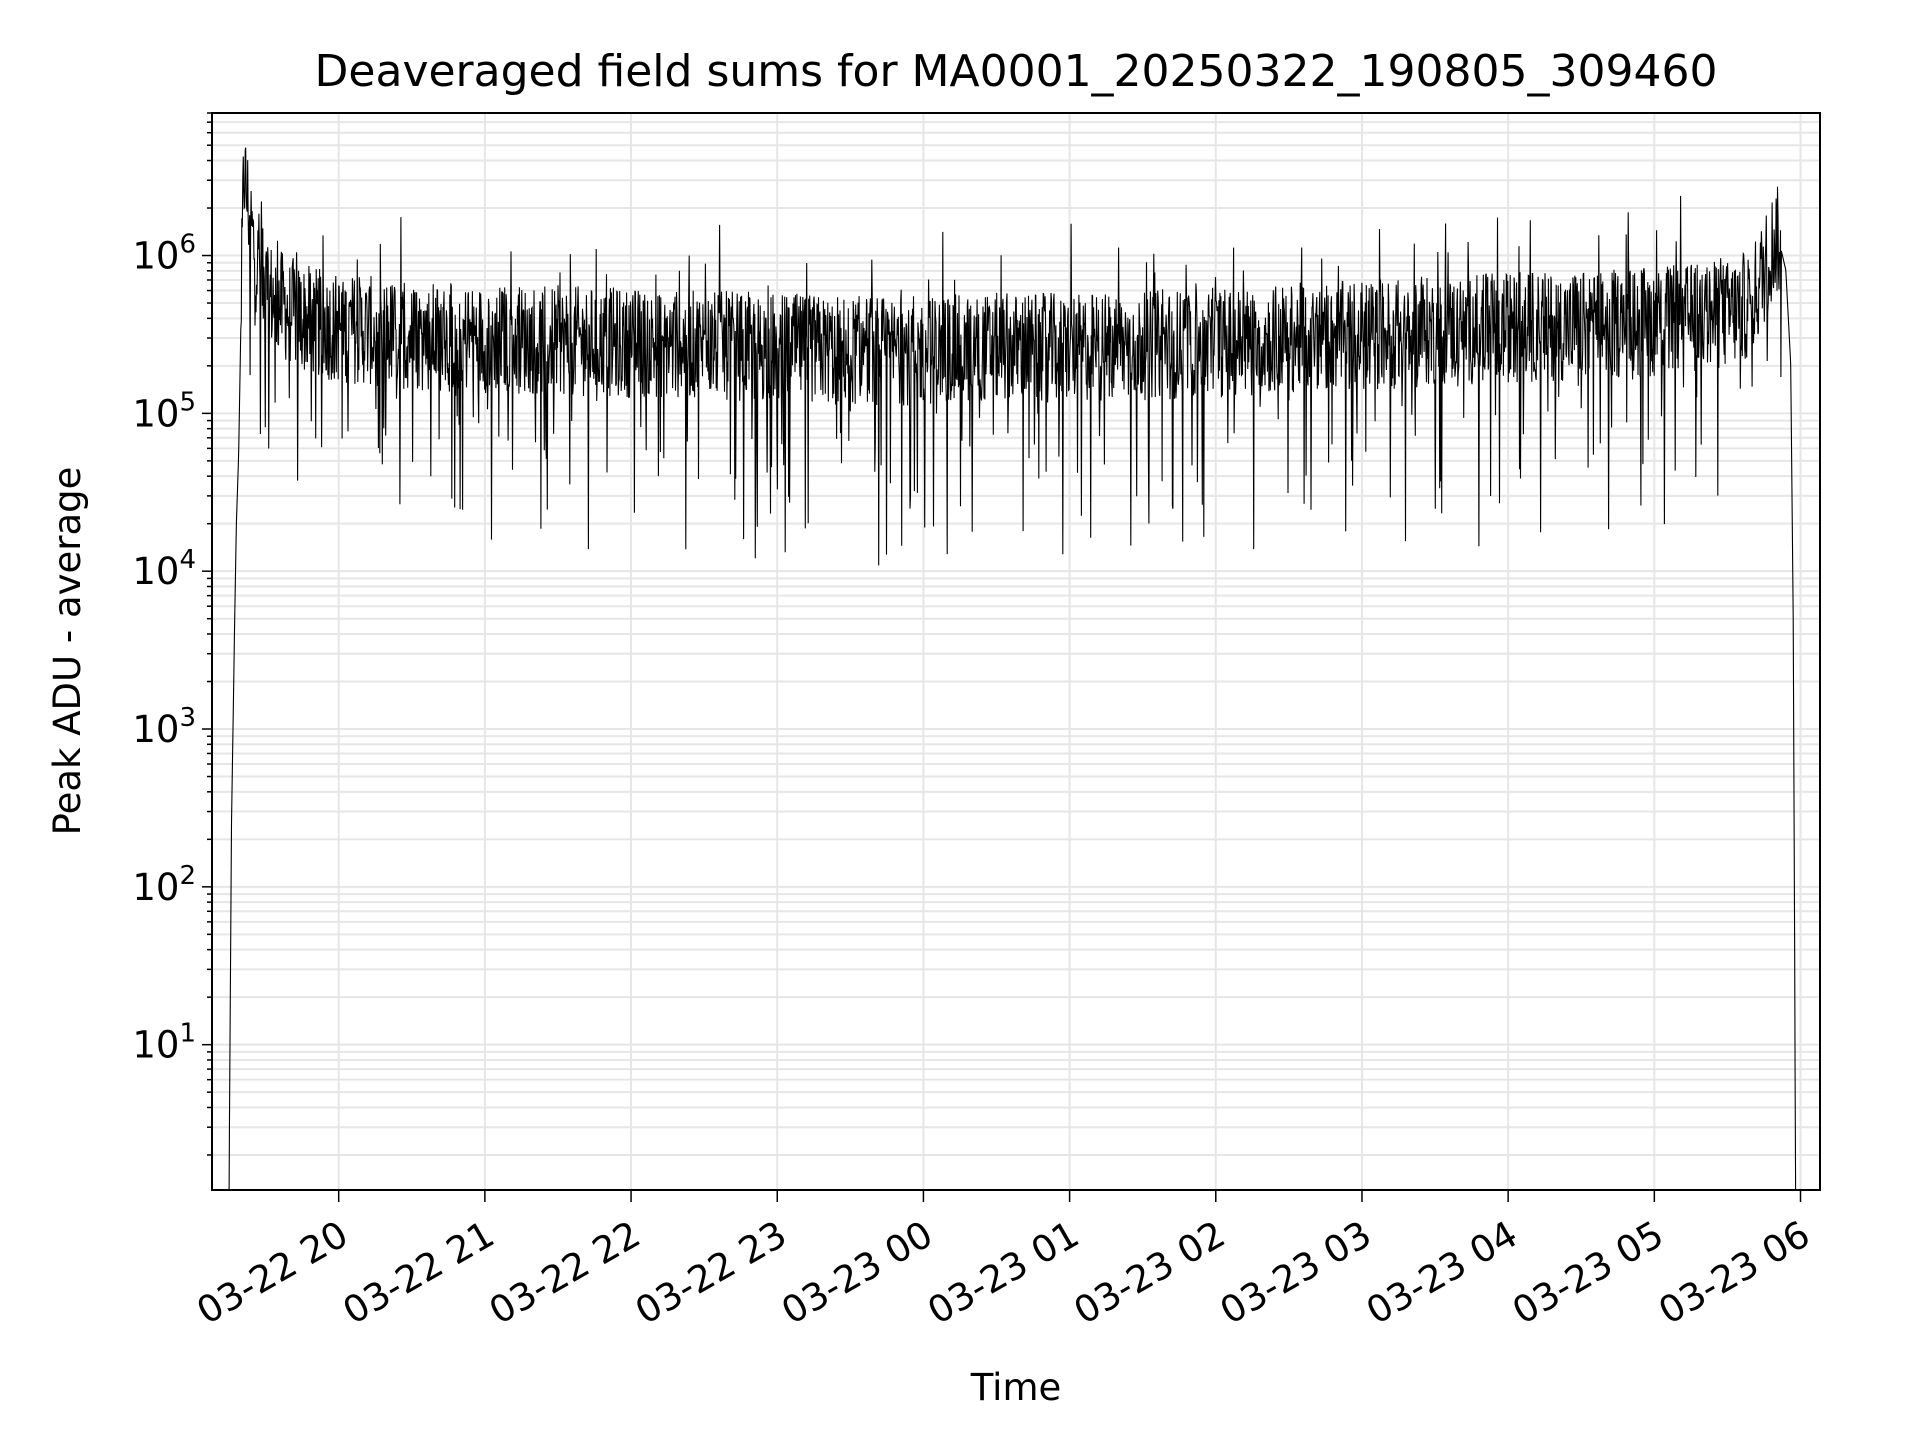 The width and height of the screenshot is (1920, 1440). I want to click on x-tick-label: 03-23 05, so click(1588, 1273).